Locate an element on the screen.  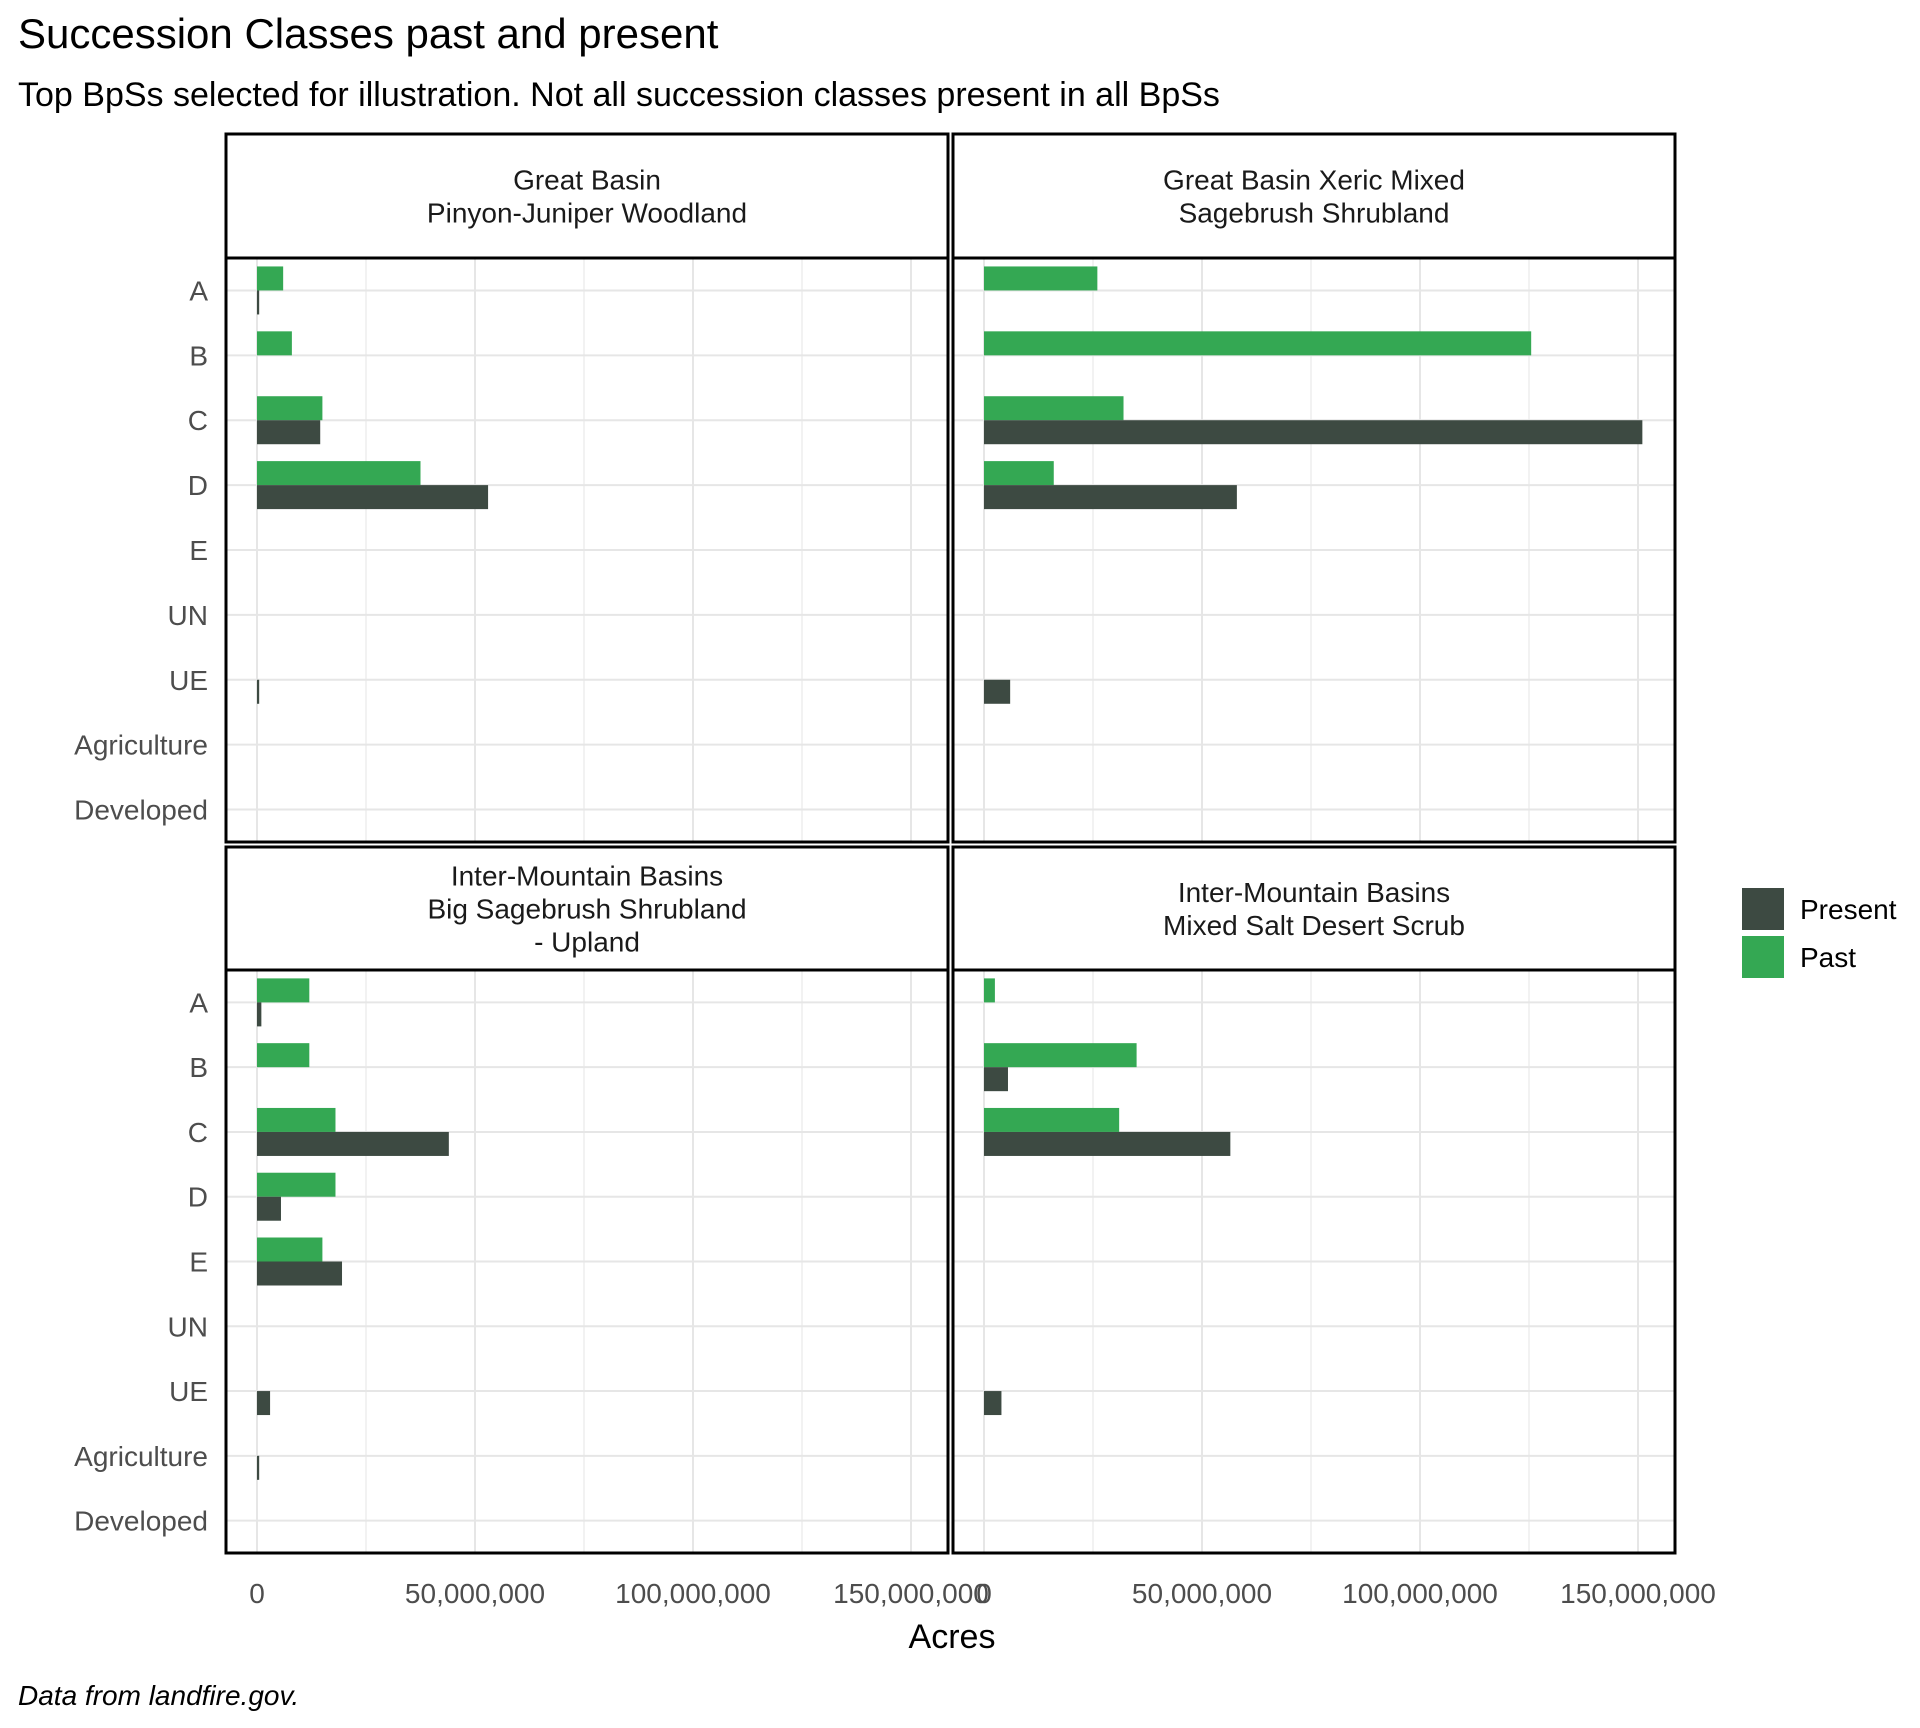
facet-3-strip is located at coordinates (587, 908).